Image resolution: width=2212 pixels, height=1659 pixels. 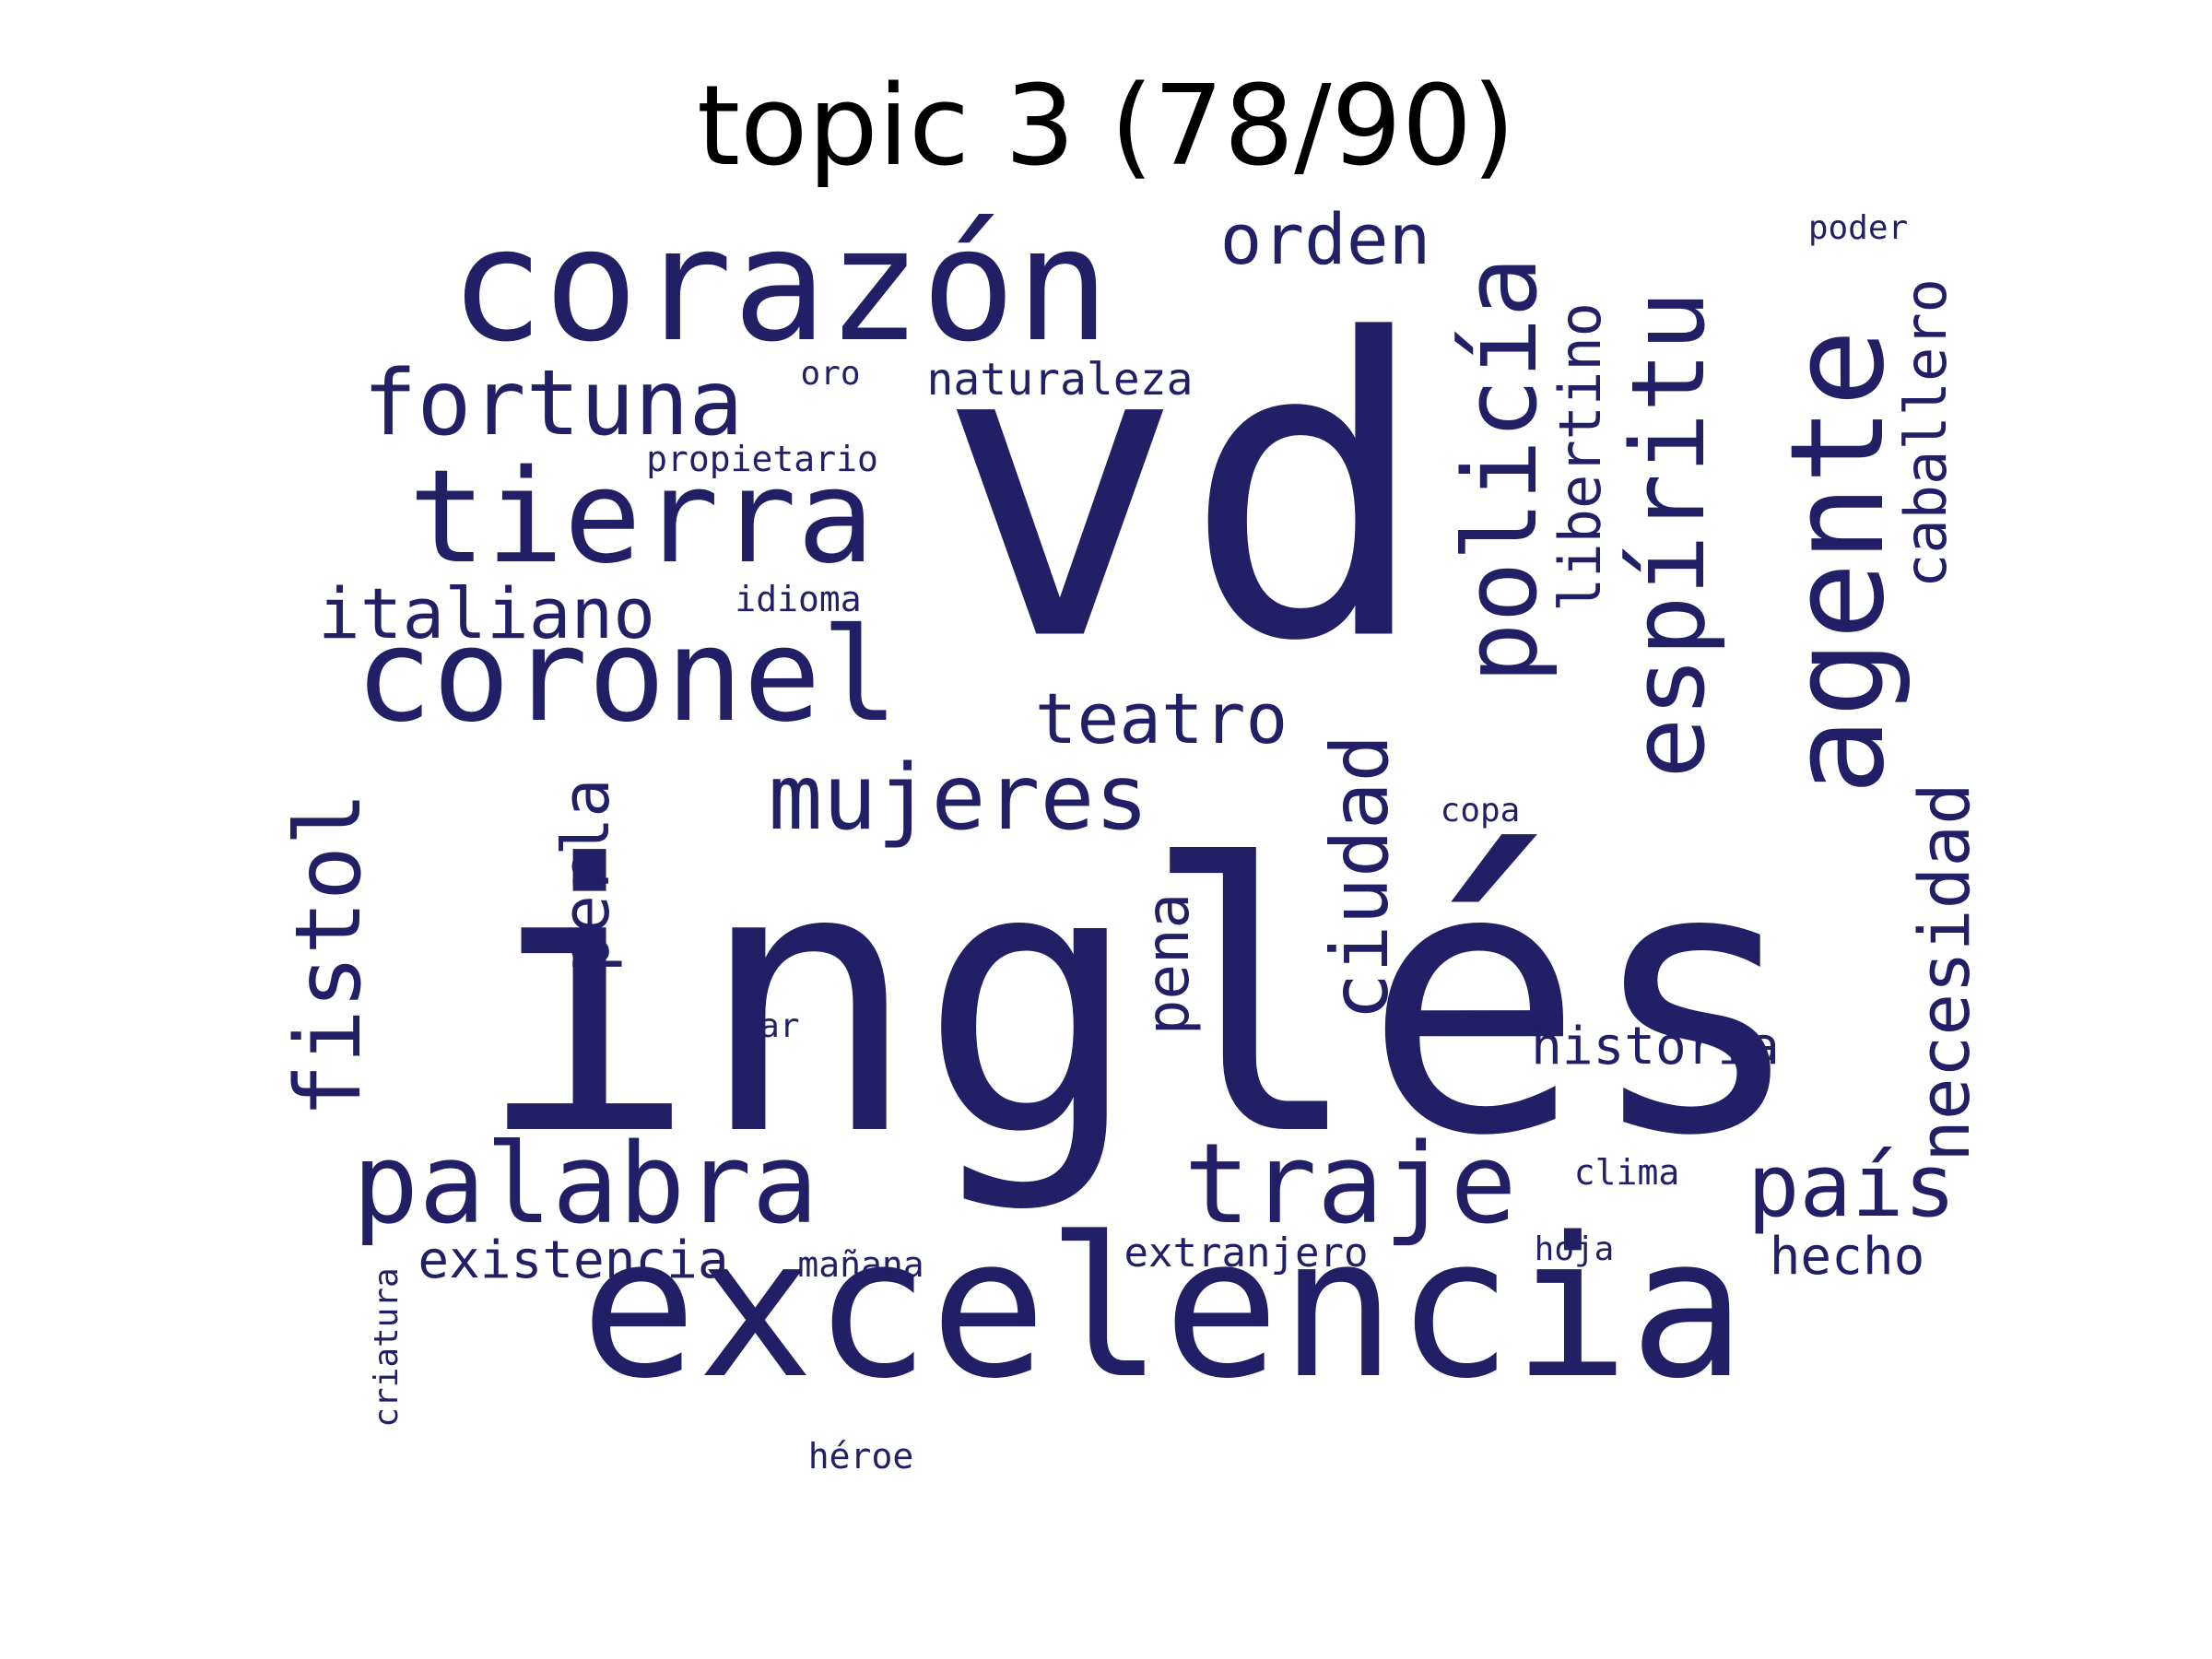 What do you see at coordinates (573, 1260) in the screenshot?
I see `cloud-word: existencia` at bounding box center [573, 1260].